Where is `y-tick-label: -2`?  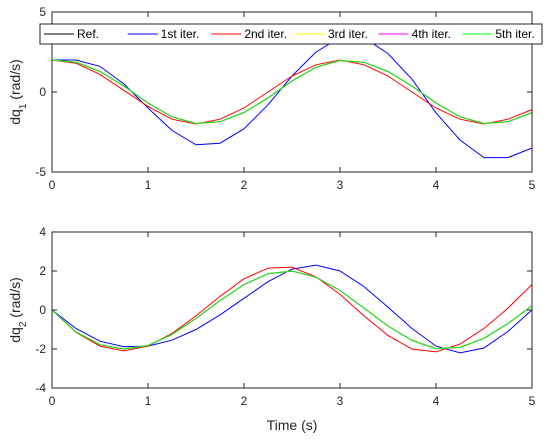
y-tick-label: -2 is located at coordinates (40, 349).